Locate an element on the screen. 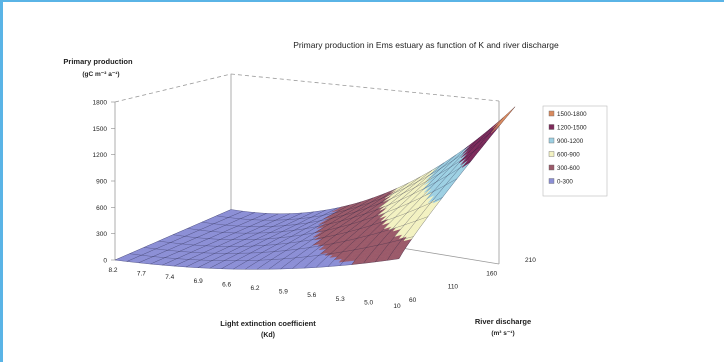 The image size is (724, 364). z-tick-label: 600 is located at coordinates (101, 208).